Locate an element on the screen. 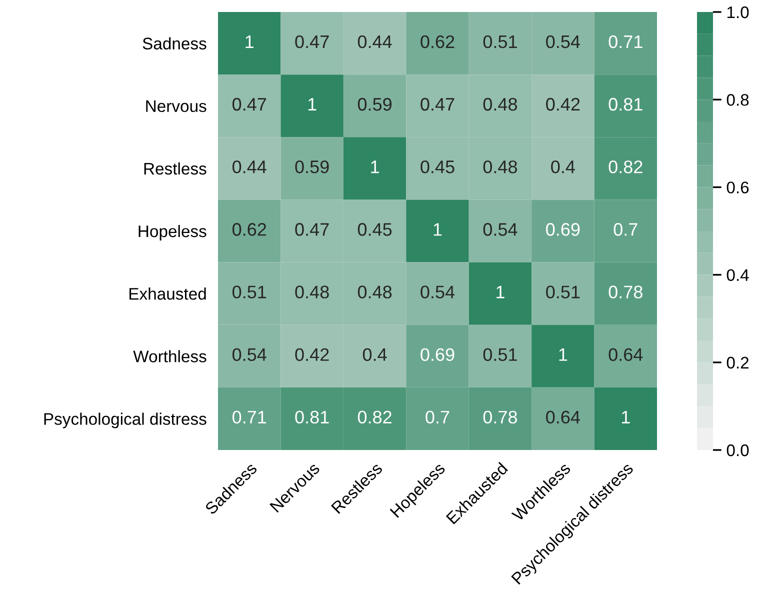  y-tick-label: Exhausted is located at coordinates (168, 294).